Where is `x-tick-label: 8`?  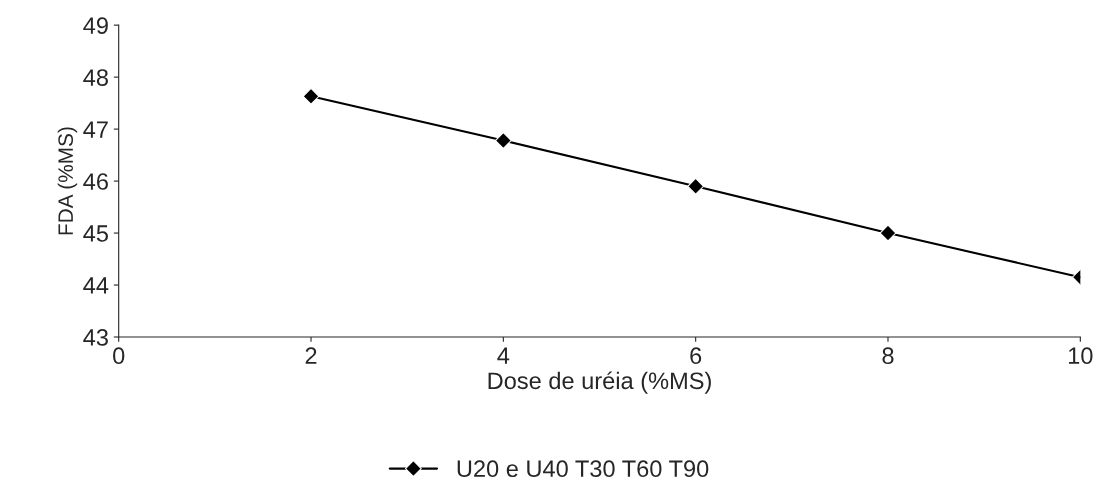 x-tick-label: 8 is located at coordinates (888, 356).